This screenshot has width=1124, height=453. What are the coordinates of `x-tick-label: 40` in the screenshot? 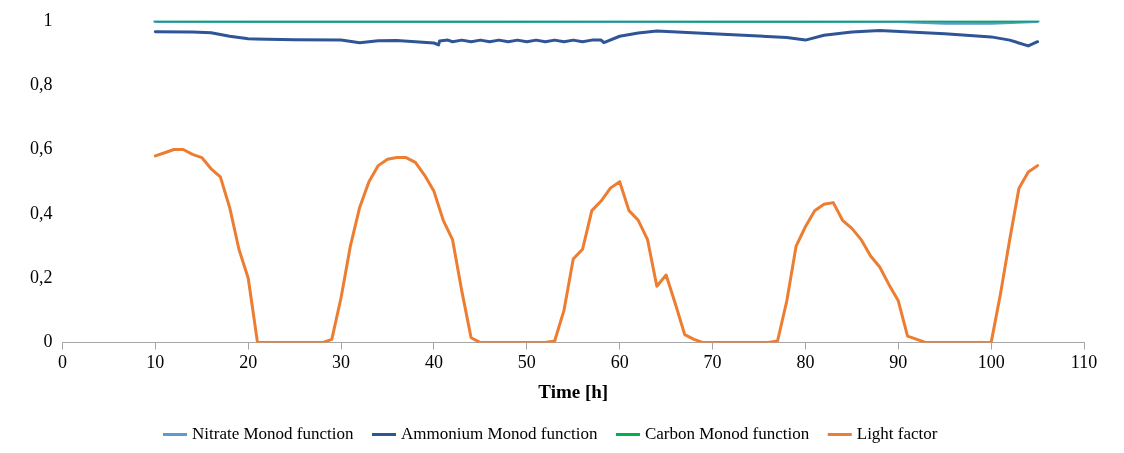 It's located at (433, 362).